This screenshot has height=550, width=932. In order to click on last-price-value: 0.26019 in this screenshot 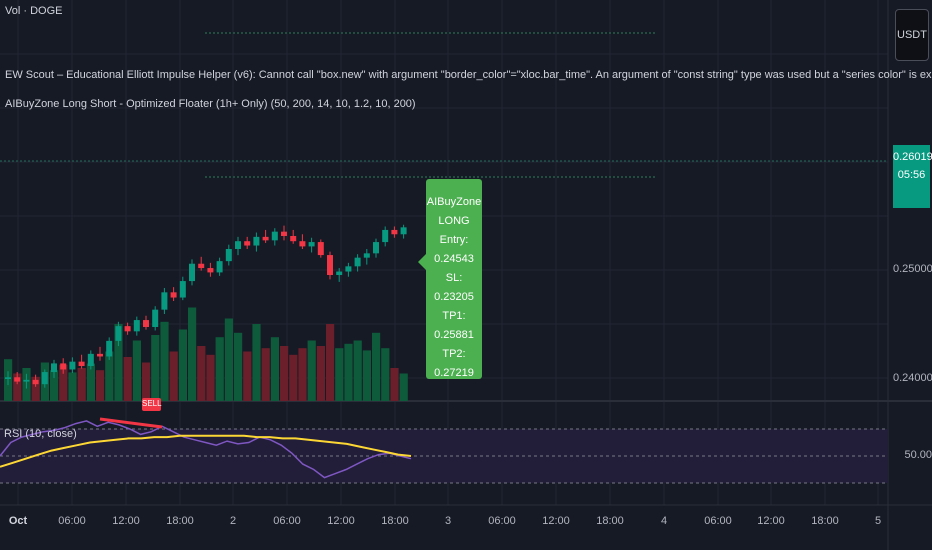, I will do `click(912, 157)`.